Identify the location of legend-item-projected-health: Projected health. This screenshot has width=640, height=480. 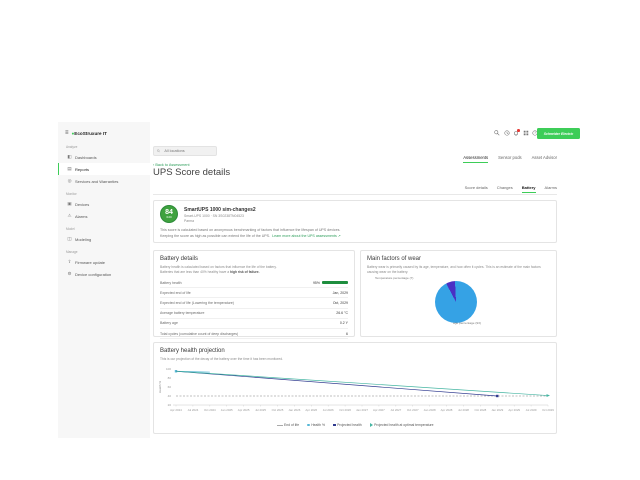
(347, 425).